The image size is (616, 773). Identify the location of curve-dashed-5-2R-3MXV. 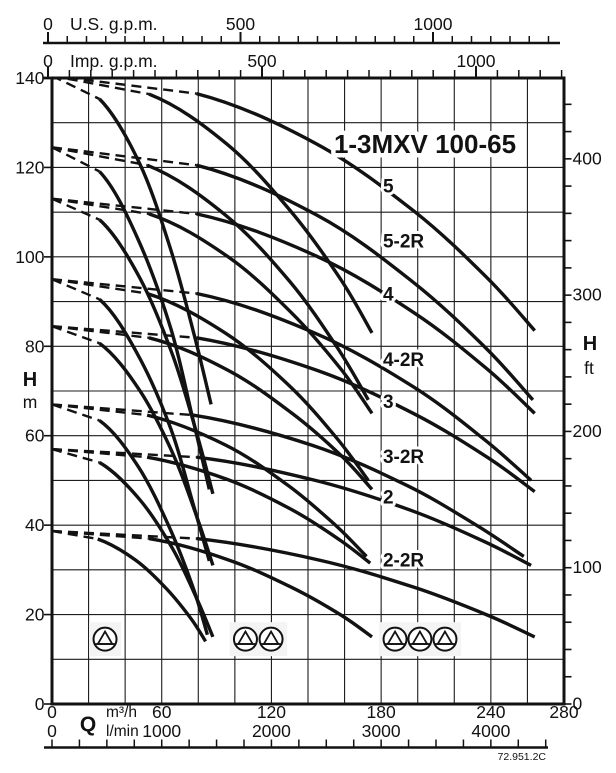
(124, 156).